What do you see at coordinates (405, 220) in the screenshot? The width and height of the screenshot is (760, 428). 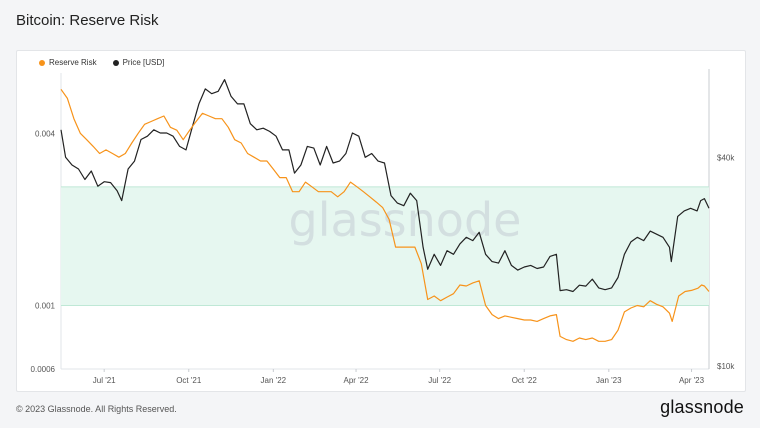 I see `watermark-text: glassnode` at bounding box center [405, 220].